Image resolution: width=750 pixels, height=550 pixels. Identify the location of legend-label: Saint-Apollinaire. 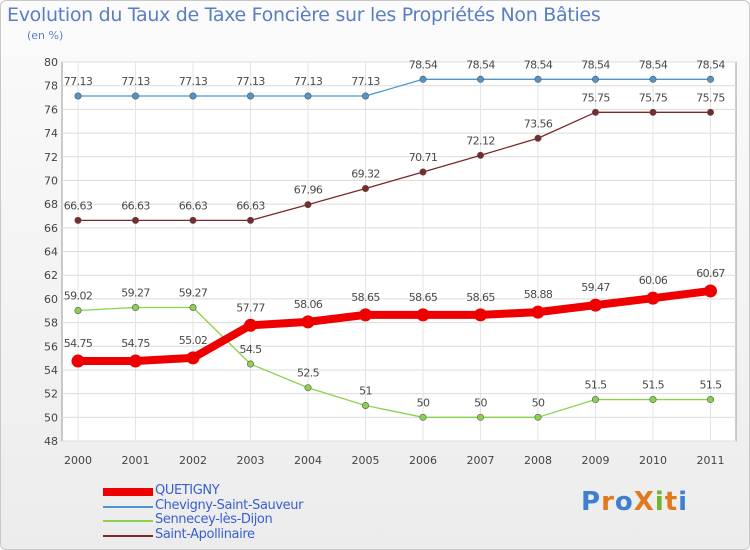
(205, 534).